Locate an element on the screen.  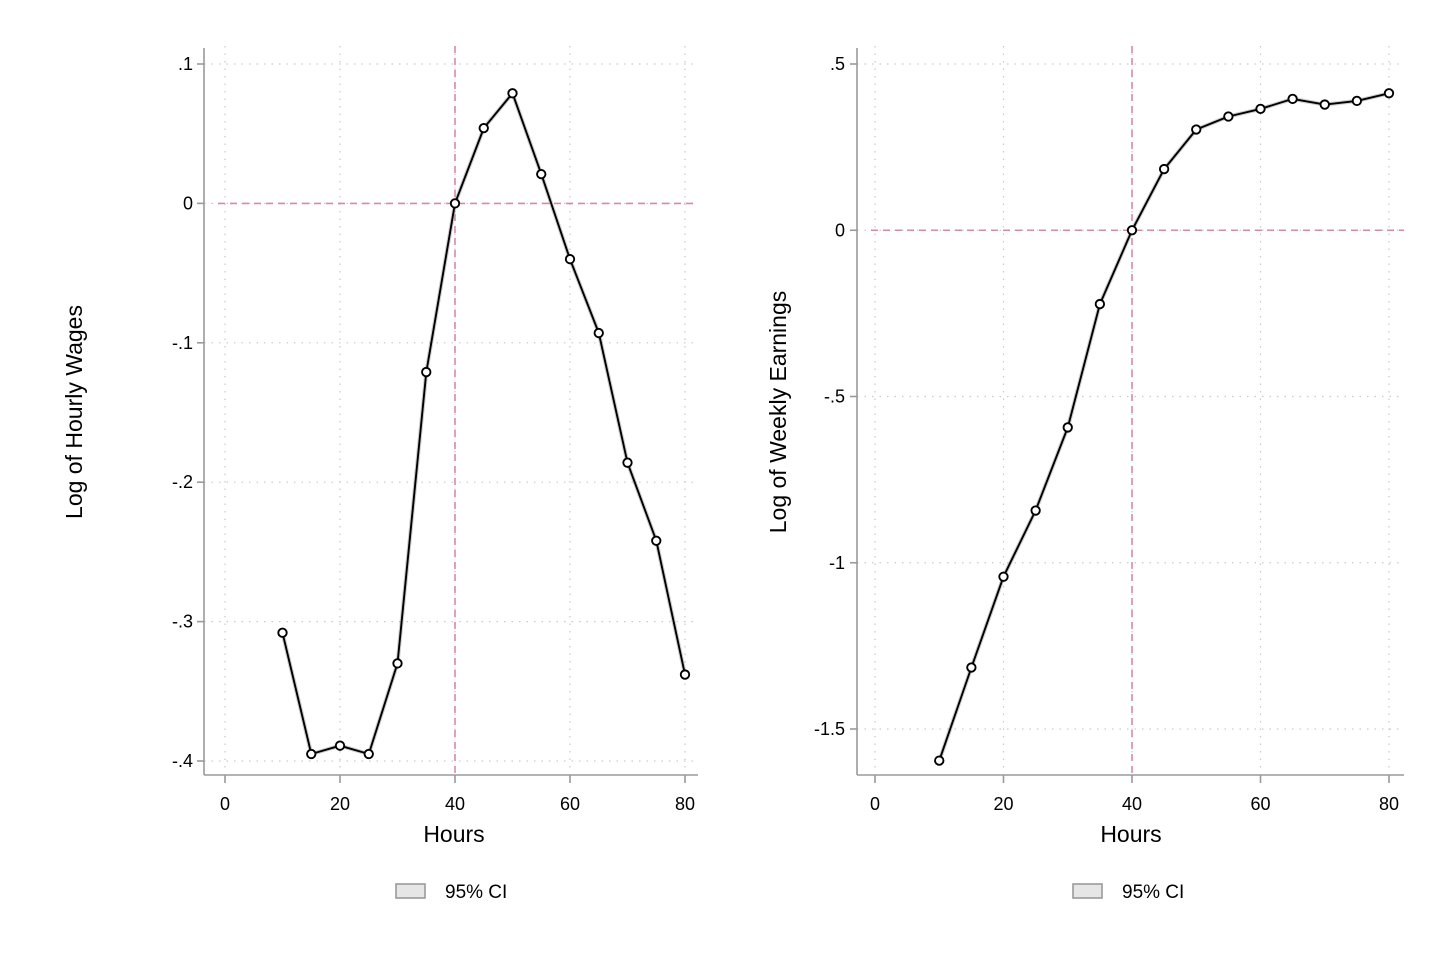
hourly-wages-x-tick-label: 20 is located at coordinates (340, 804).